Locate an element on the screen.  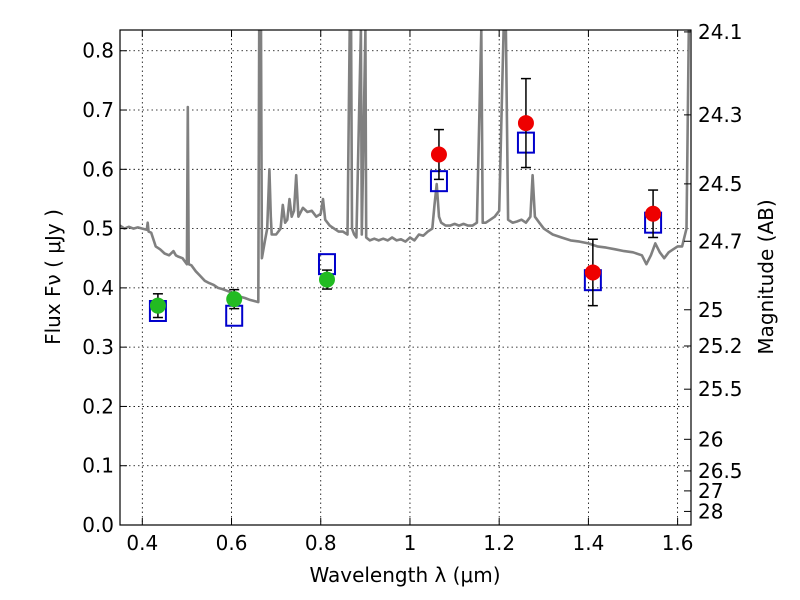
x-tick-label: 1 is located at coordinates (410, 543).